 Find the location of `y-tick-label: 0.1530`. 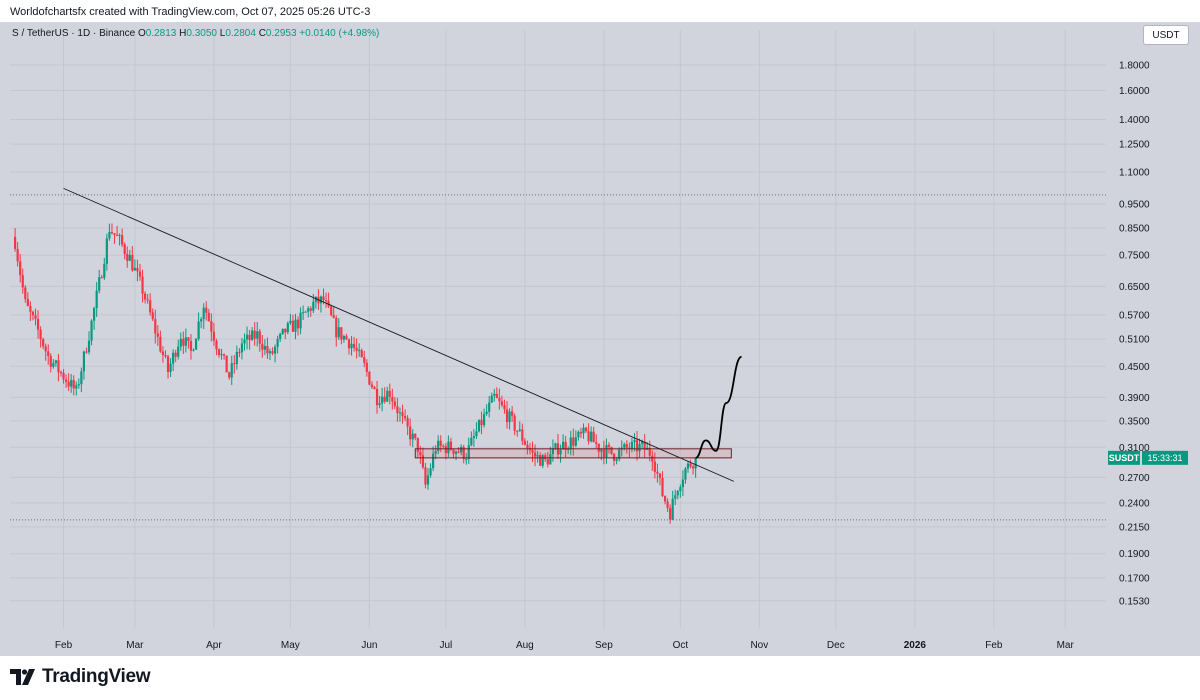

y-tick-label: 0.1530 is located at coordinates (1134, 601).